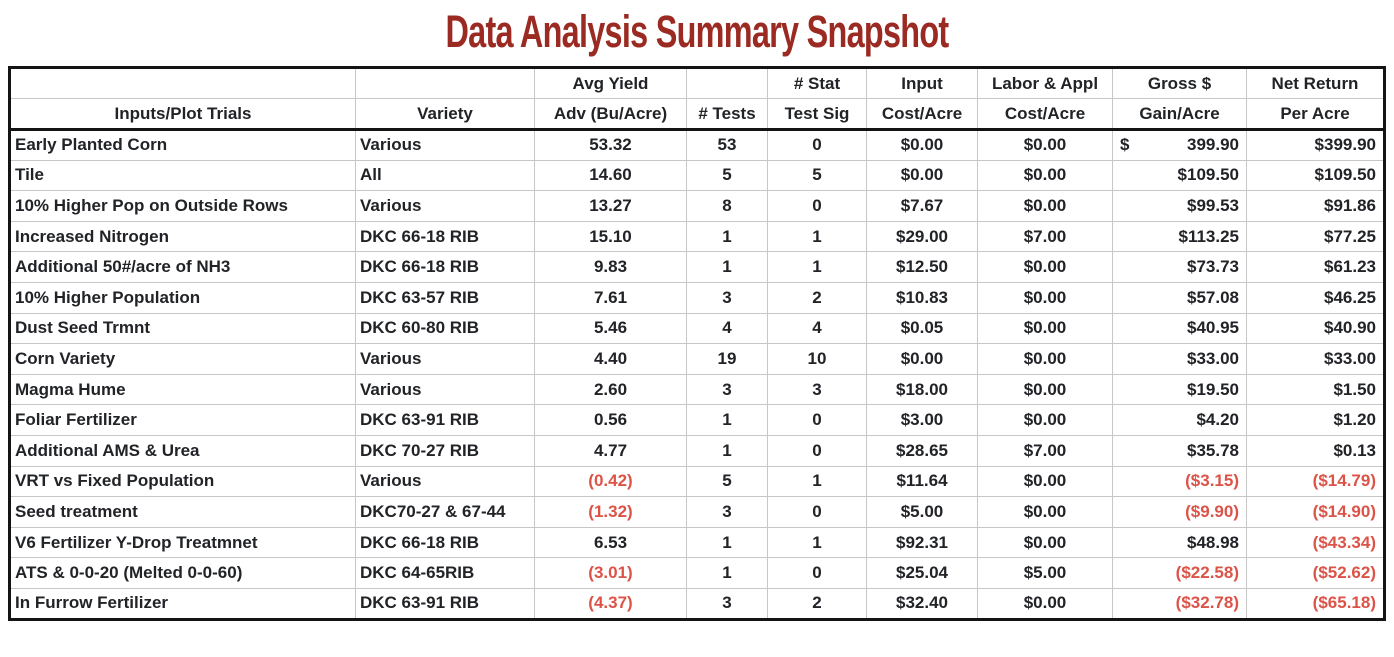 The image size is (1394, 657). Describe the element at coordinates (610, 83) in the screenshot. I see `column-header-avg-yield-adv-top: Avg Yield` at that location.